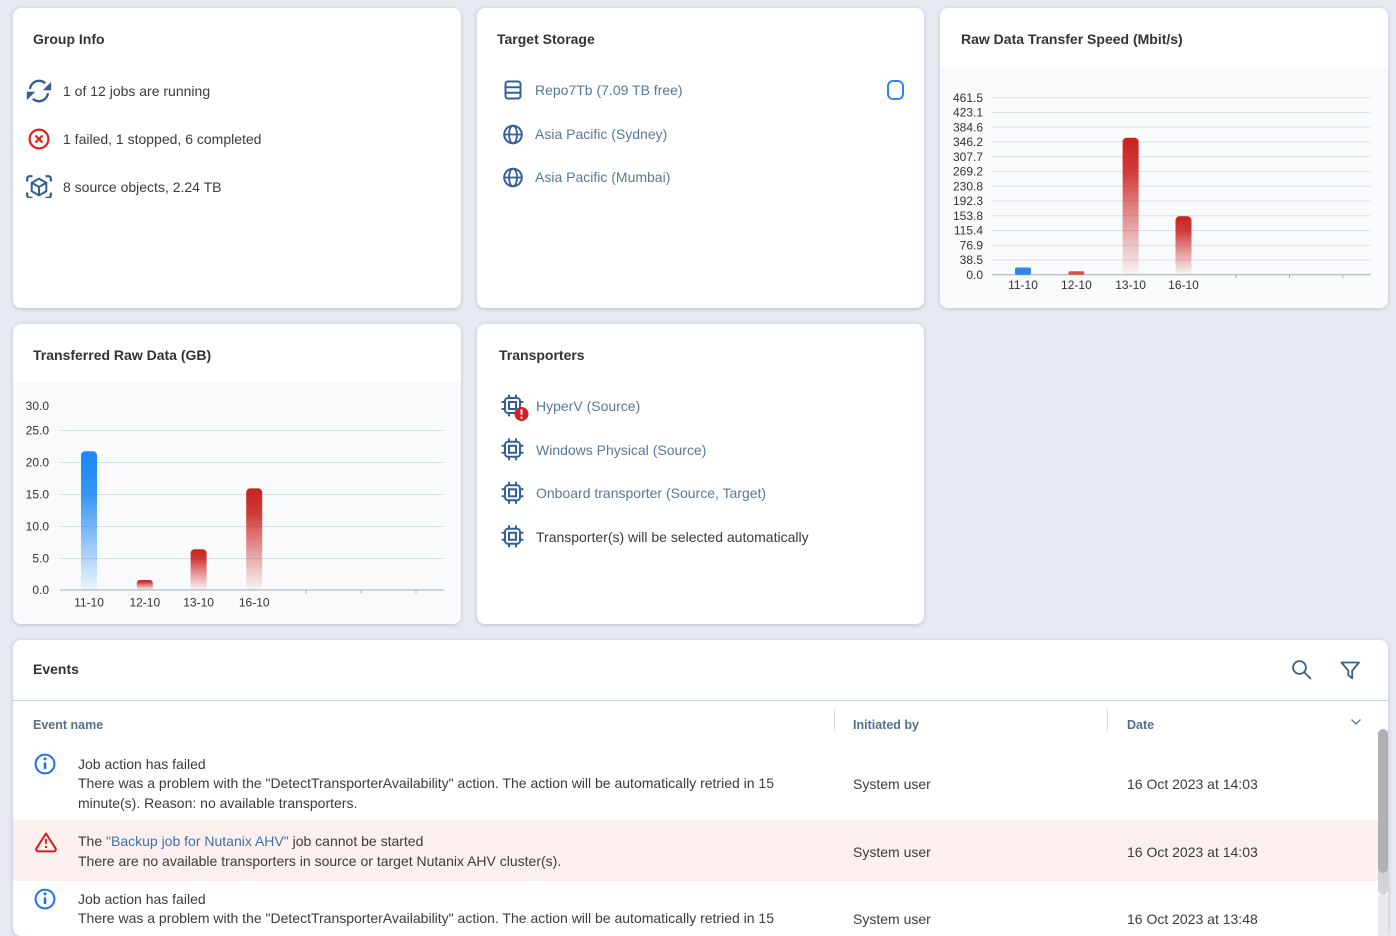  Describe the element at coordinates (968, 216) in the screenshot. I see `svg-text: 153.8` at that location.